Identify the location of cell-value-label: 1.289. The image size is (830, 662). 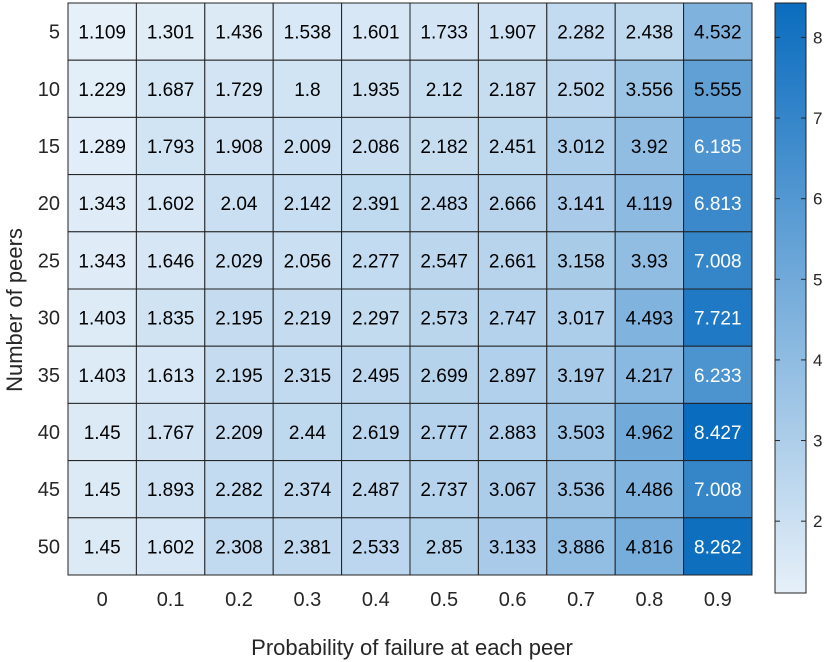
(102, 147).